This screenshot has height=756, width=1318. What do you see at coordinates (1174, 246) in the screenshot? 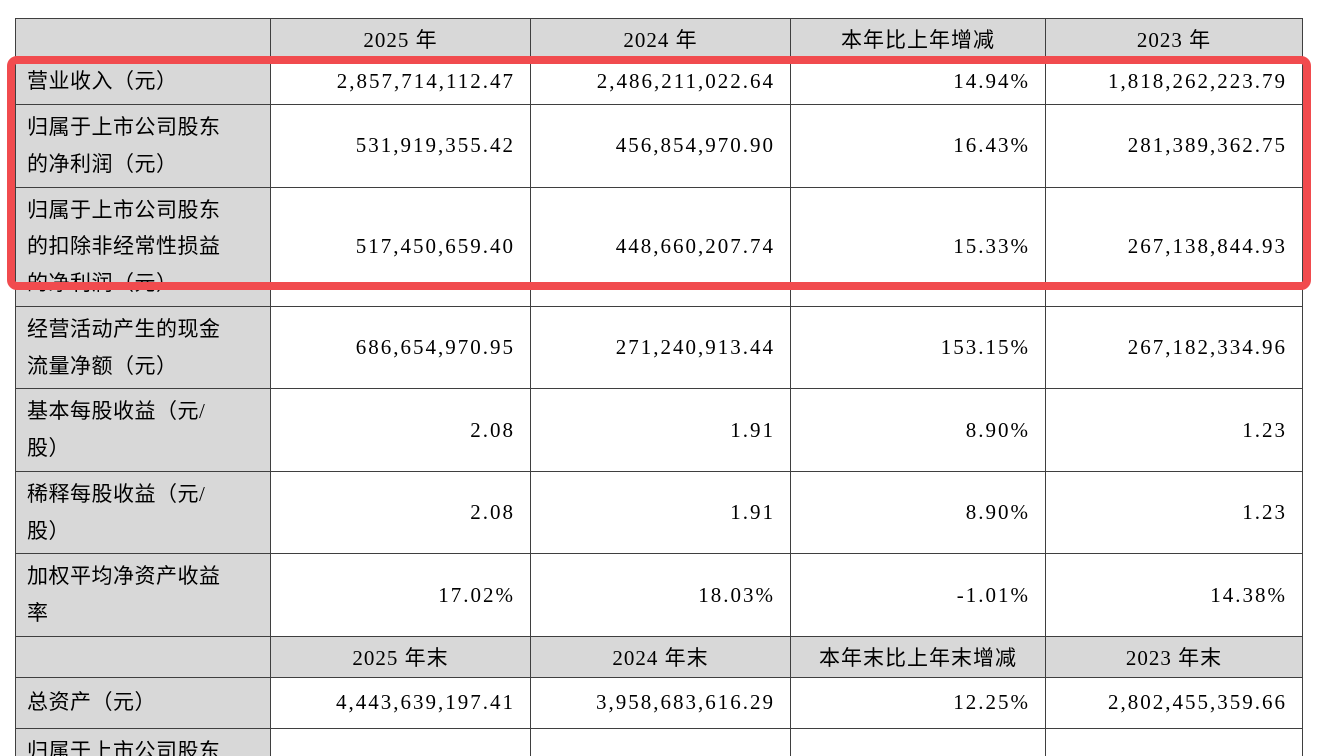
I see `cell-2023: 267,138,844.93` at bounding box center [1174, 246].